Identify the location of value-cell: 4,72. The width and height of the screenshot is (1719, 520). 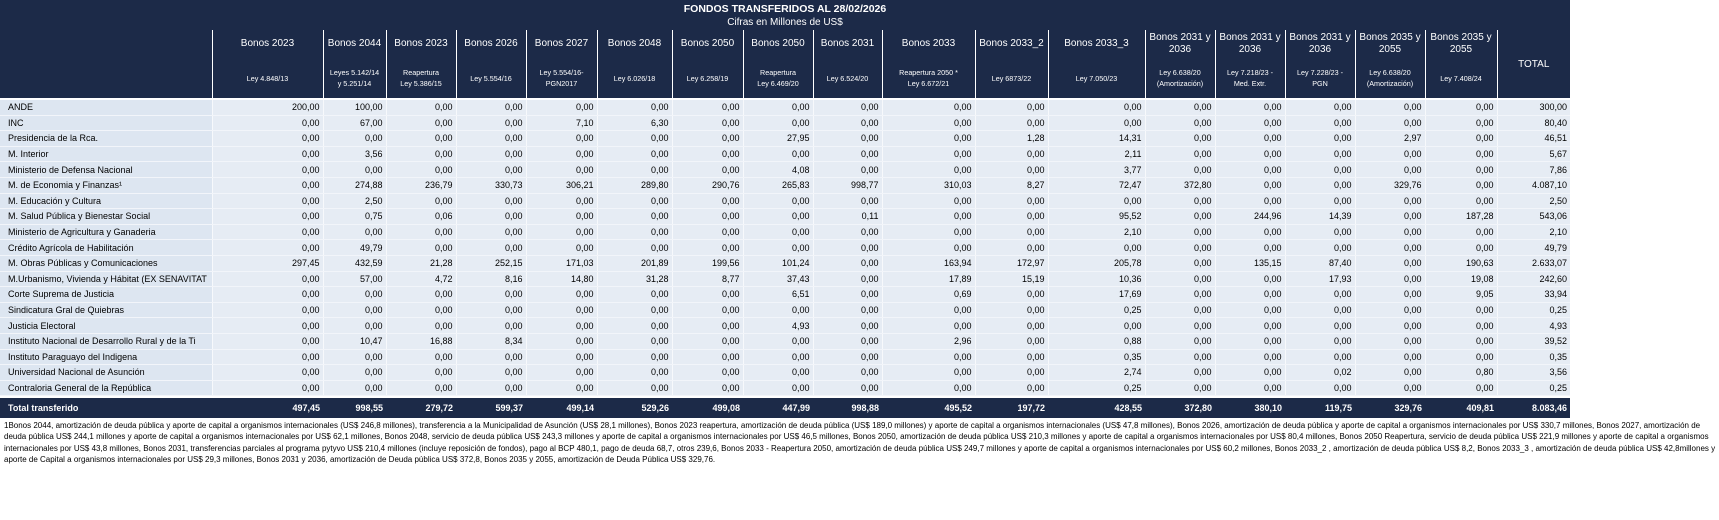
(420, 279).